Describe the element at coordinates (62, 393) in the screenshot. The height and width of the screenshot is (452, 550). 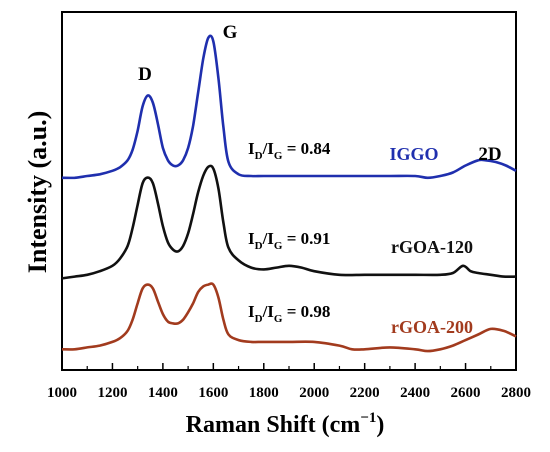
I see `x-tick-label: 1000` at that location.